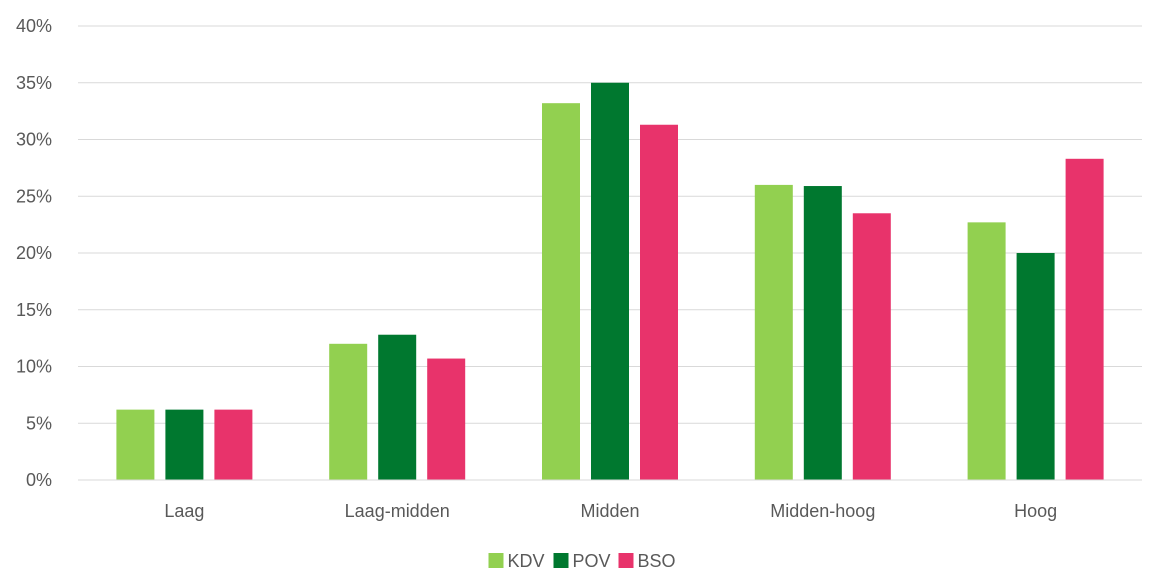 The width and height of the screenshot is (1155, 569). Describe the element at coordinates (34, 83) in the screenshot. I see `y-tick-label: 35%` at that location.